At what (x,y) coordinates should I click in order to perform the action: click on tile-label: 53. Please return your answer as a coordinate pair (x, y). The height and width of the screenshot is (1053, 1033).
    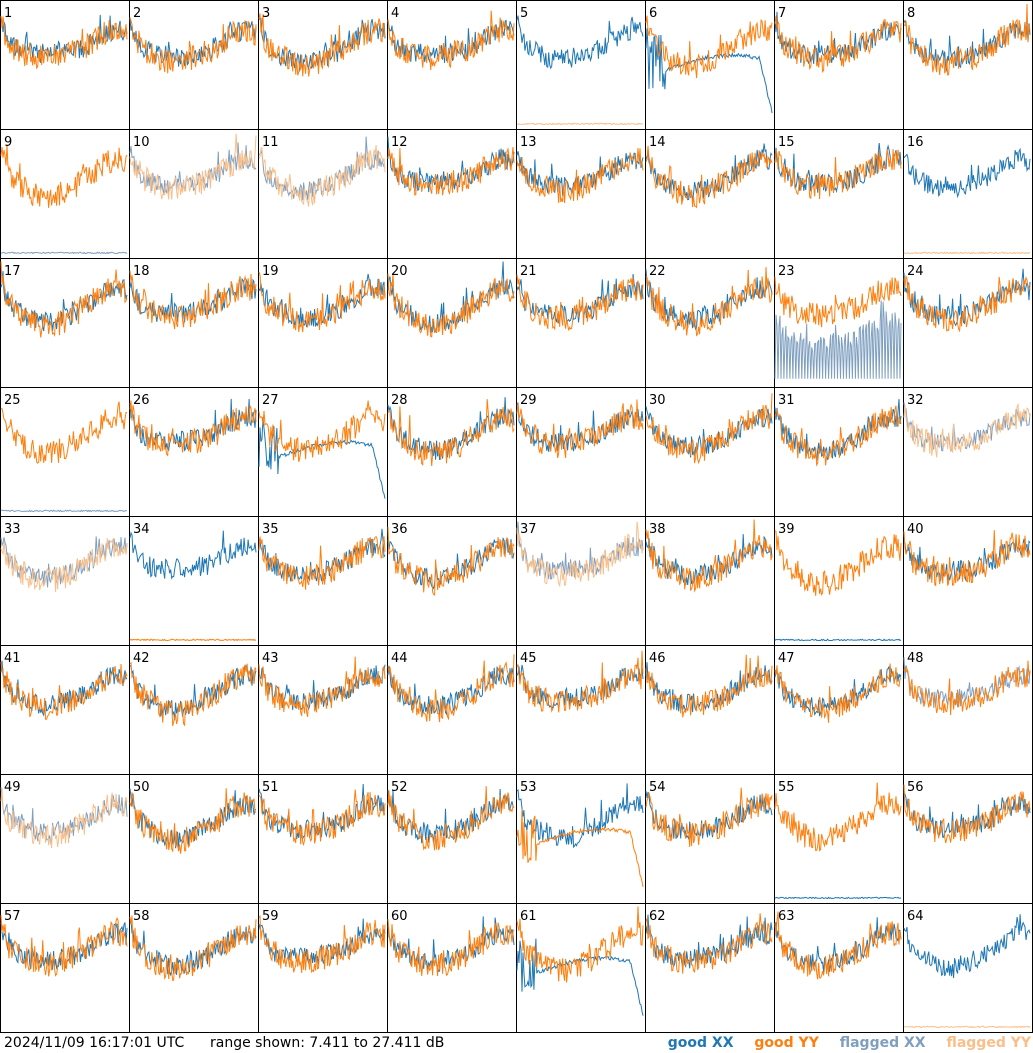
    Looking at the image, I should click on (528, 787).